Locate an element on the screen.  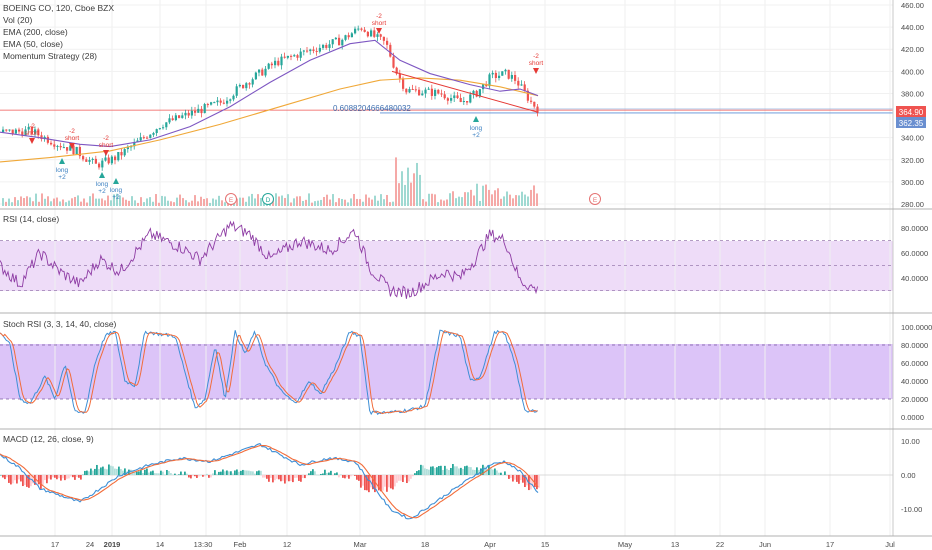
last-price-tag is located at coordinates (911, 111).